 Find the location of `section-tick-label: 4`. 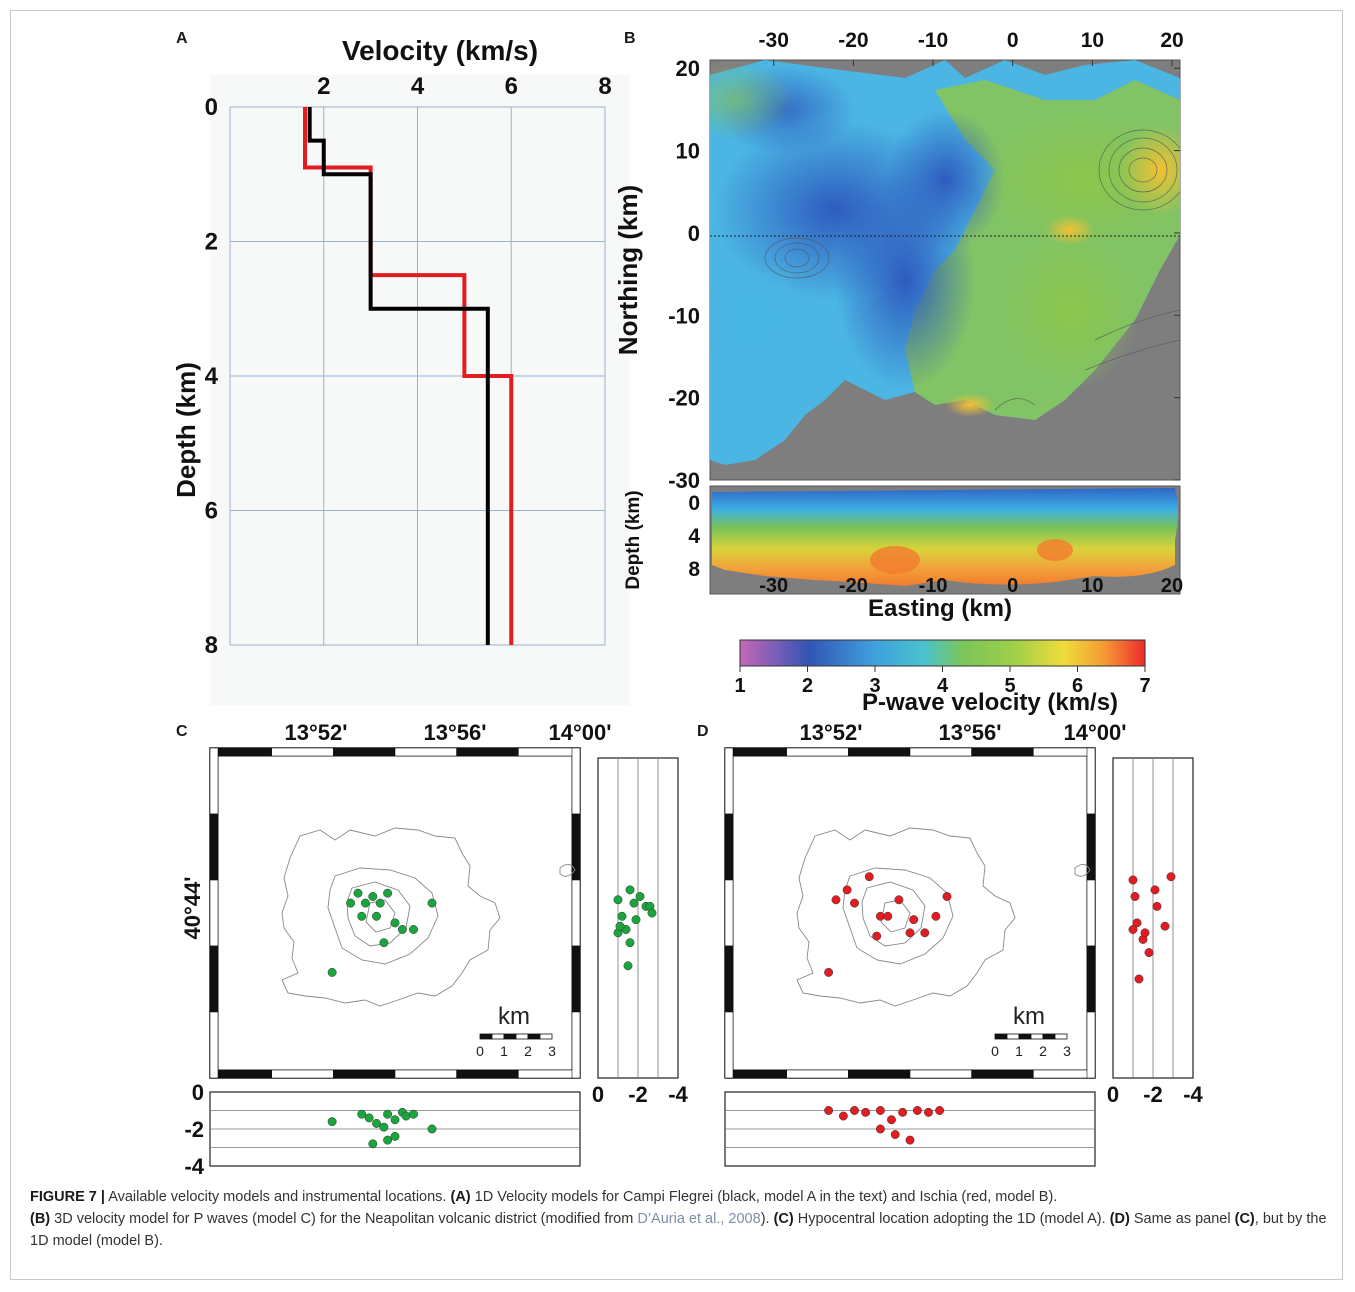

section-tick-label: 4 is located at coordinates (694, 536).